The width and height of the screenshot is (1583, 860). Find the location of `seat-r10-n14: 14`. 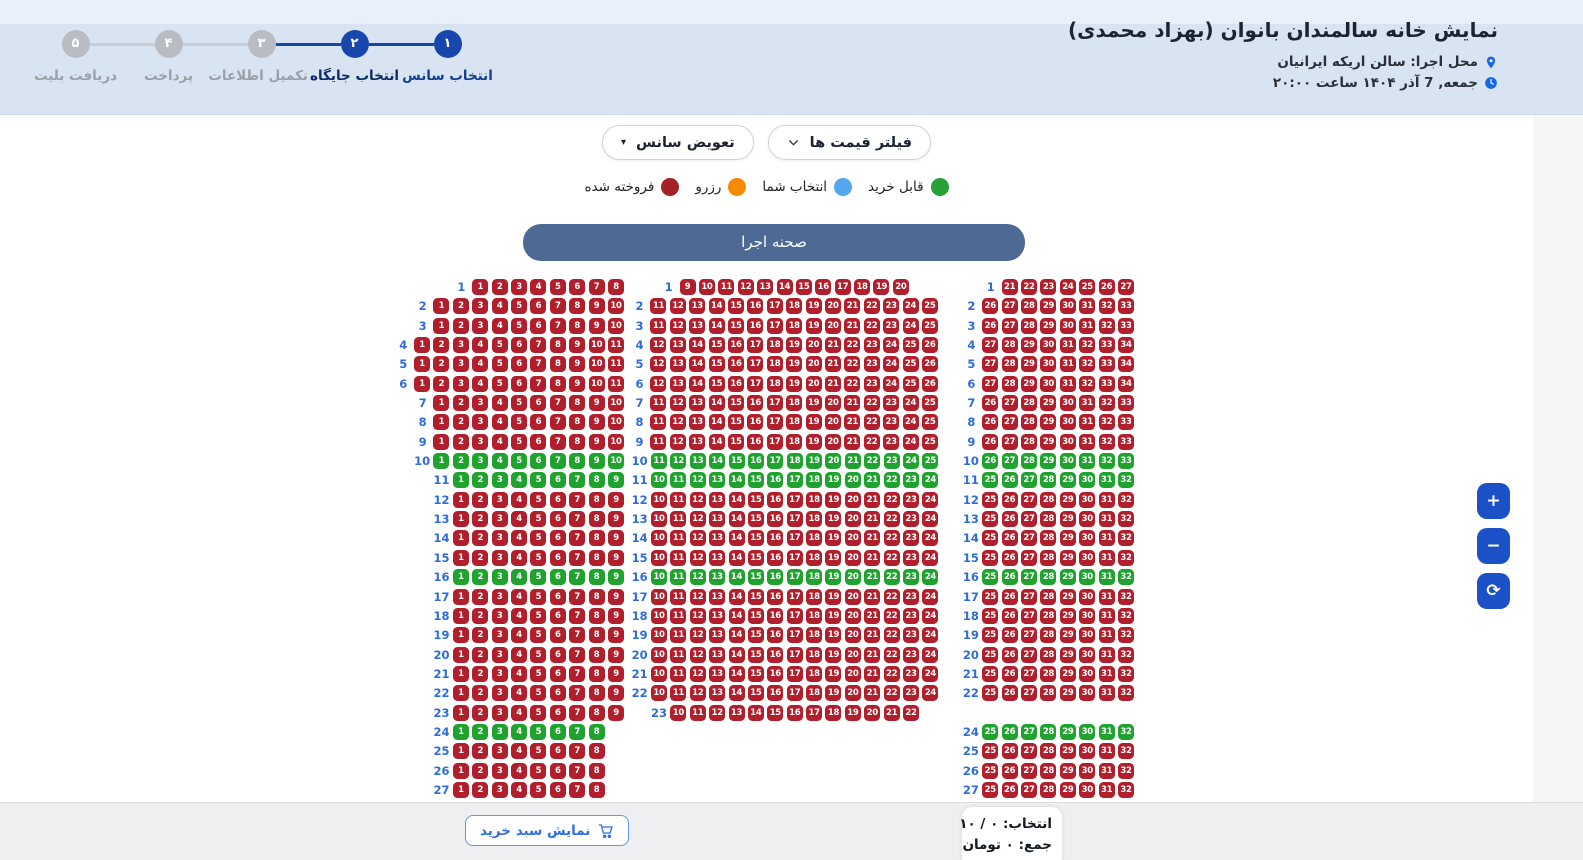

seat-r10-n14: 14 is located at coordinates (717, 461).